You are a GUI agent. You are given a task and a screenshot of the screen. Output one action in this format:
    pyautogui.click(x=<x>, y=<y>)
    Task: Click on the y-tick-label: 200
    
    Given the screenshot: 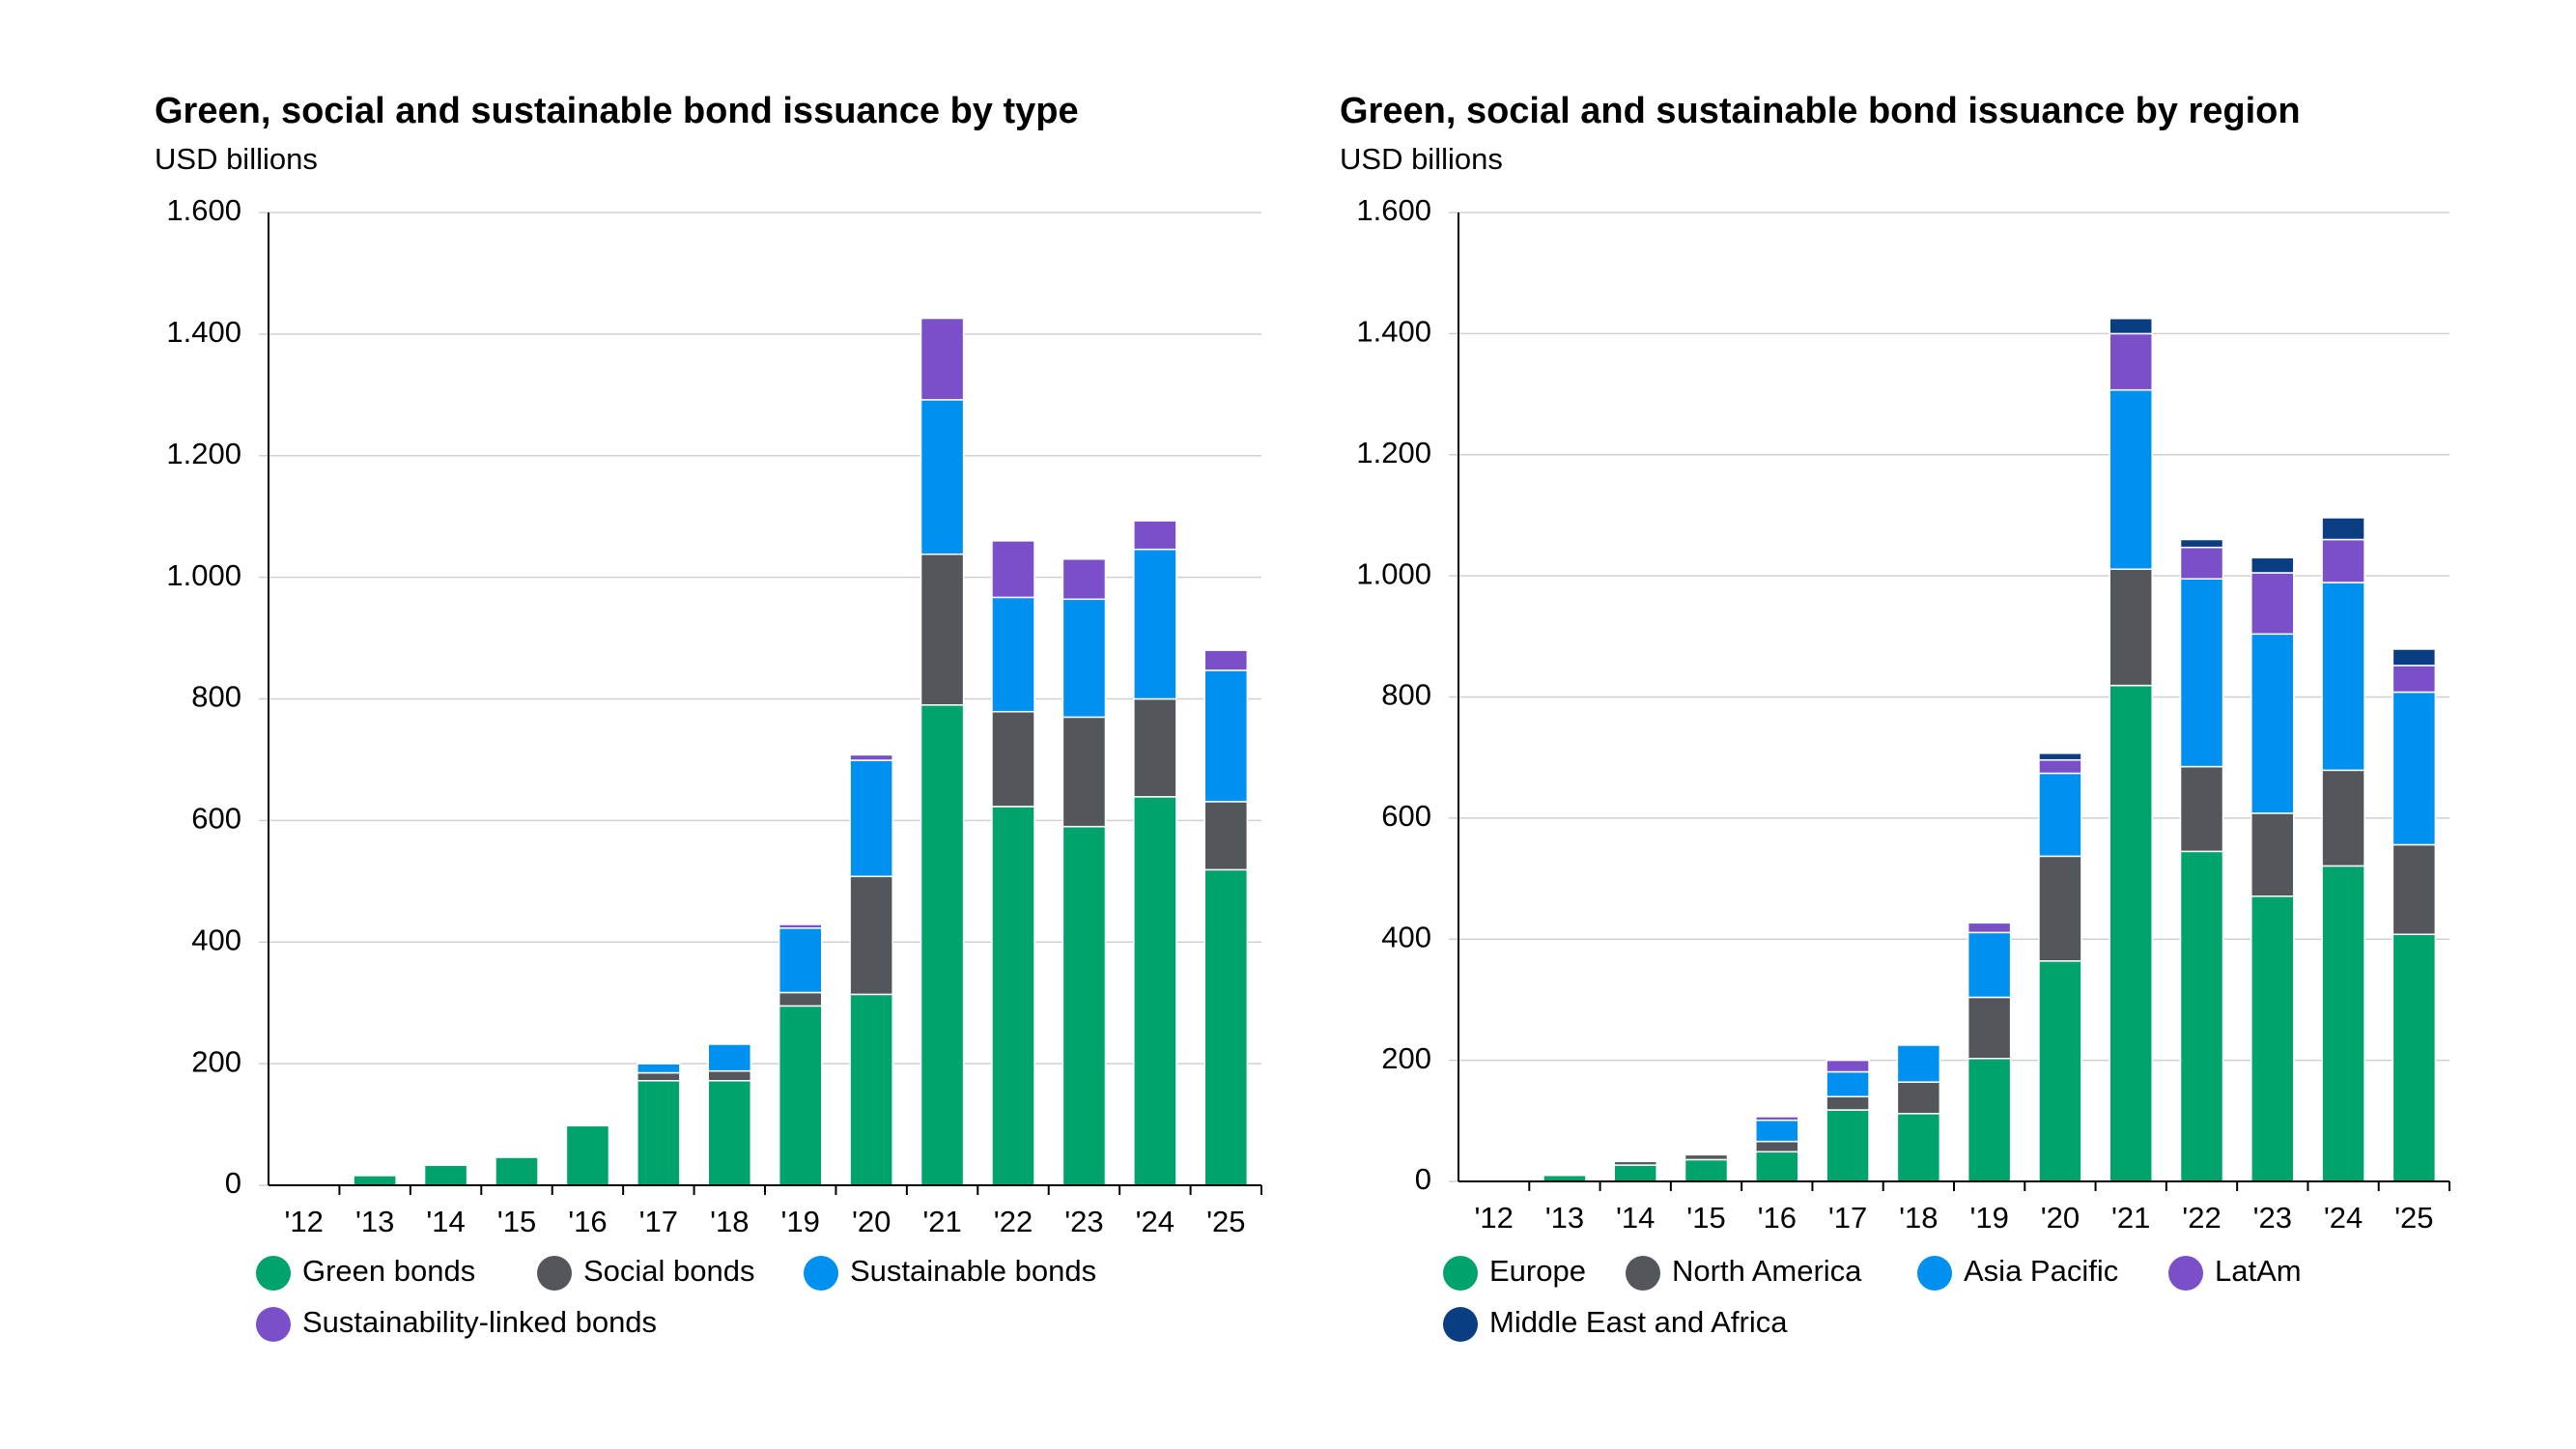 What is the action you would take?
    pyautogui.click(x=216, y=1061)
    